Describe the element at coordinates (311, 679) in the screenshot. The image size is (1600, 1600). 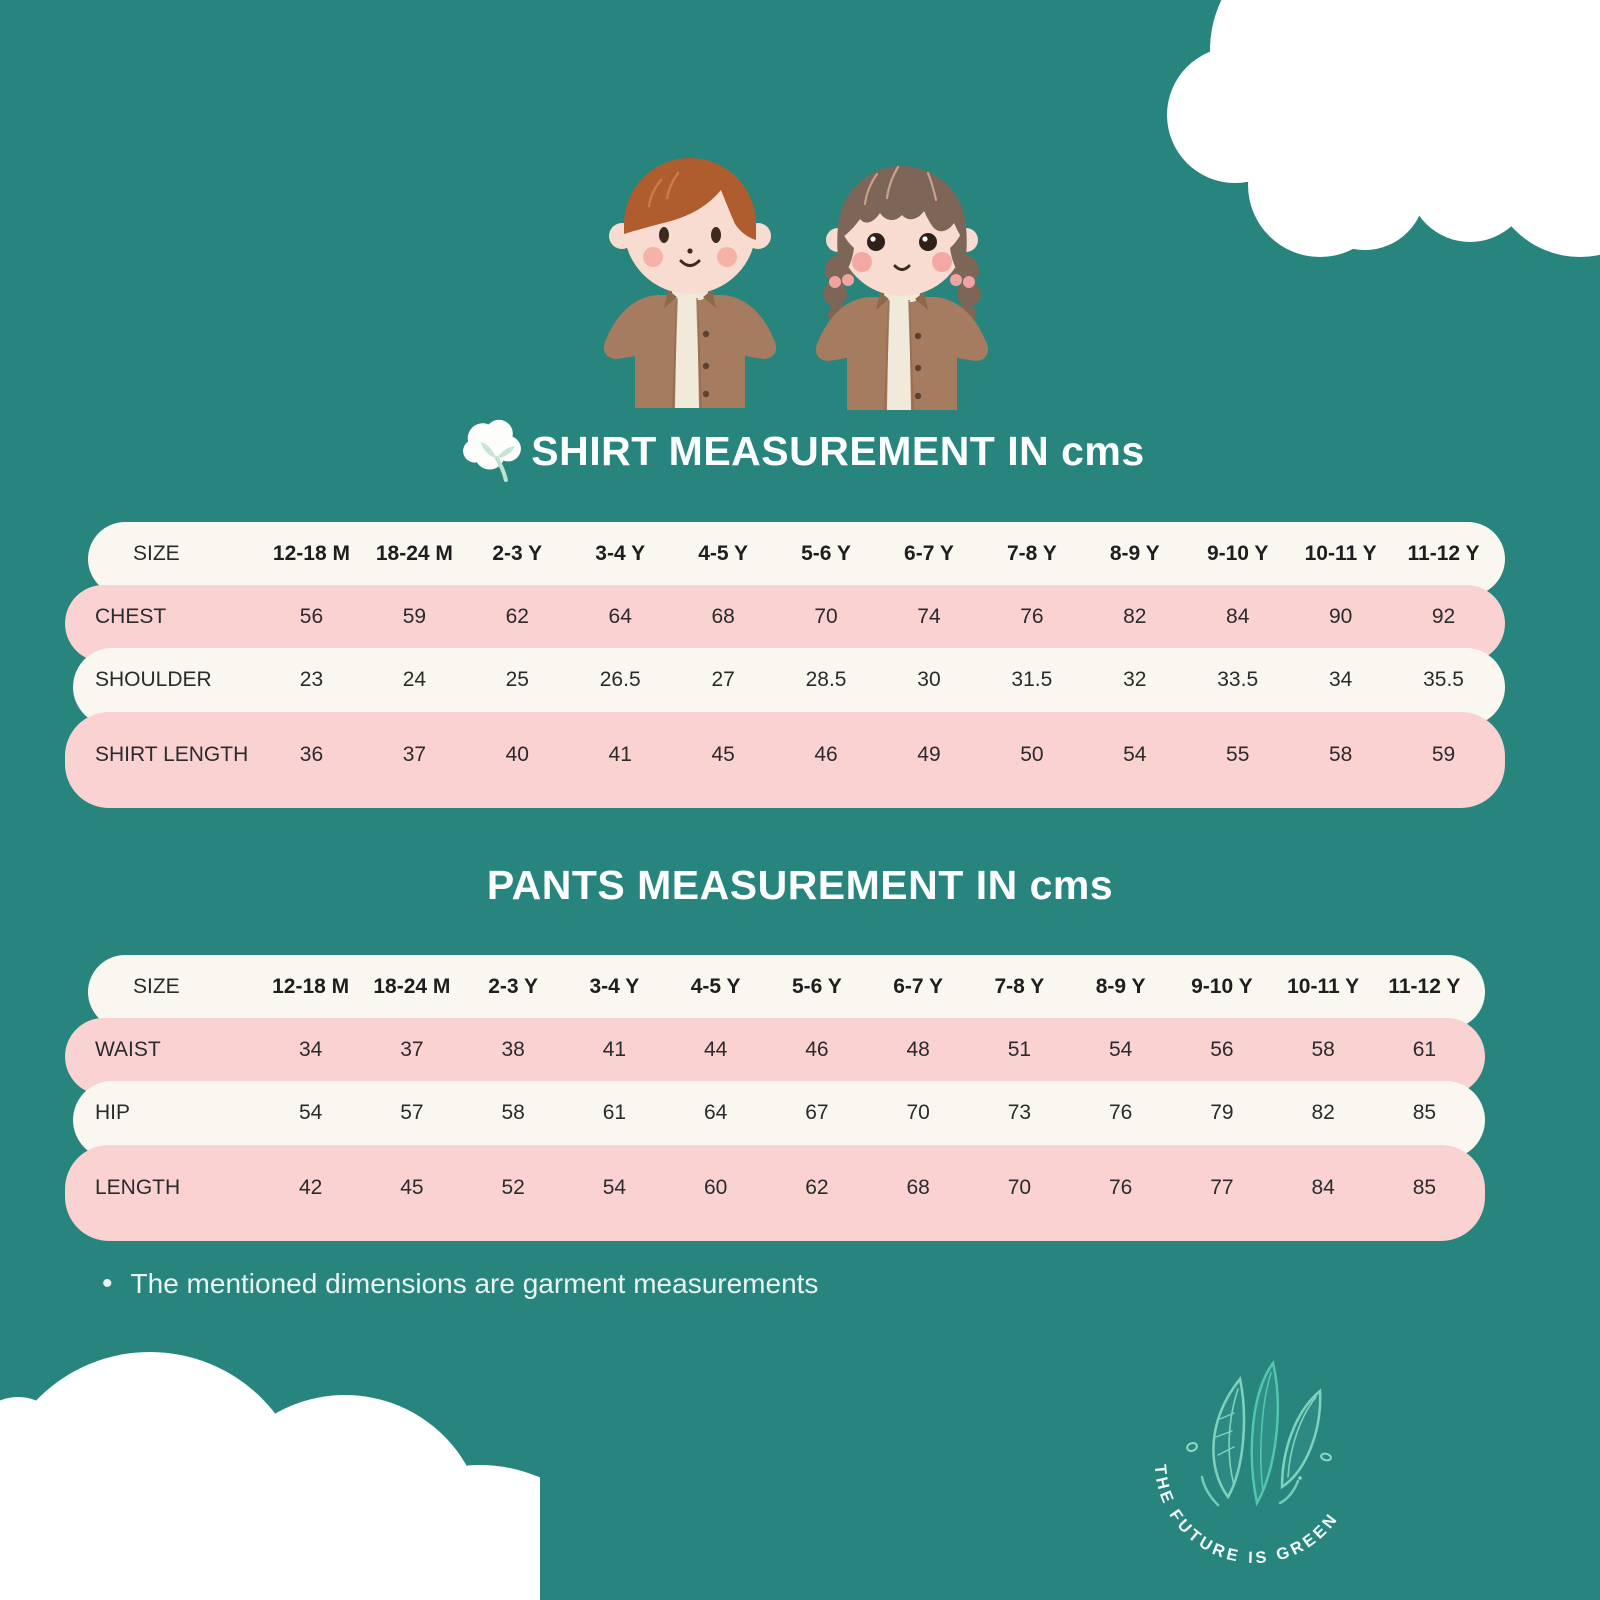
I see `cell: 23` at that location.